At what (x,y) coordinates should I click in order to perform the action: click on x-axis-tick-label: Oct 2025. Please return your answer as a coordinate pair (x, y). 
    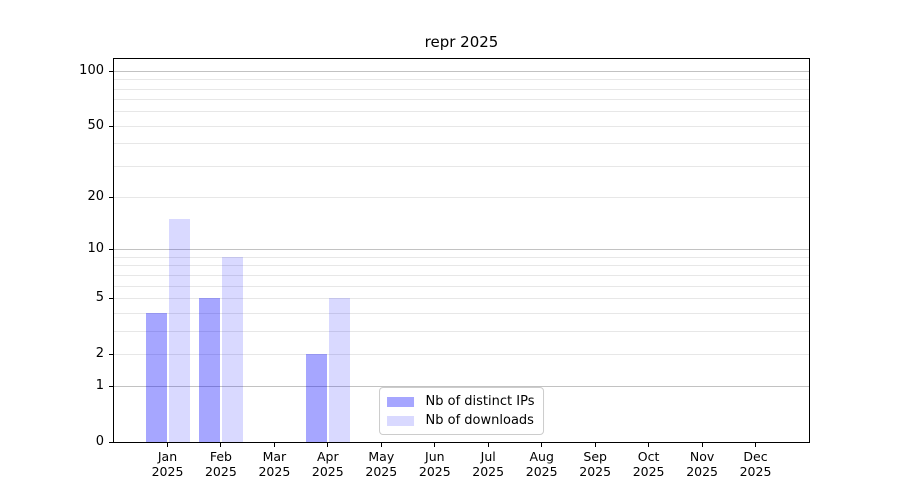
    Looking at the image, I should click on (648, 464).